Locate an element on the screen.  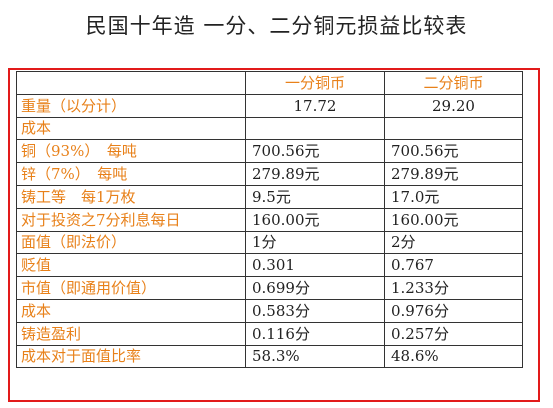
table-row: 铜（93%） 每吨 700.56元 700.56元 is located at coordinates (269, 151).